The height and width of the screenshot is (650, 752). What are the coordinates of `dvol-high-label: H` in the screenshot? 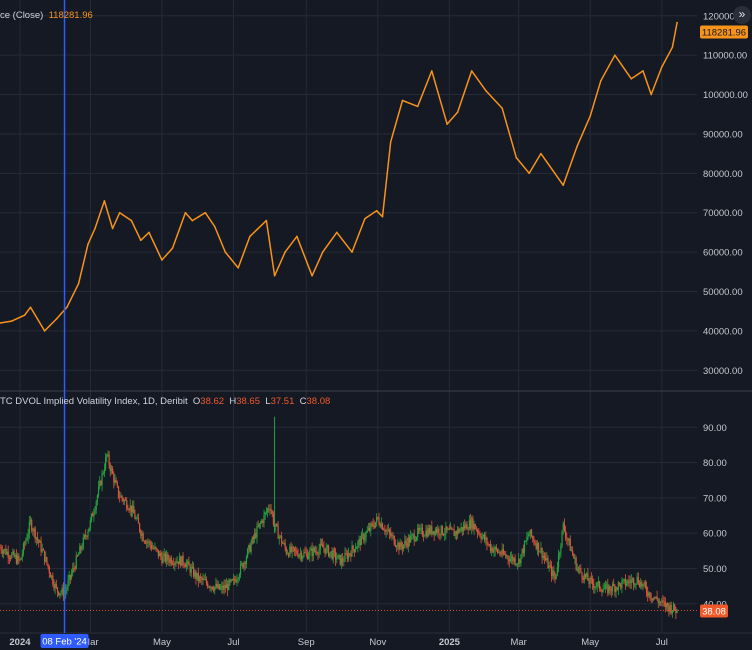 It's located at (233, 401).